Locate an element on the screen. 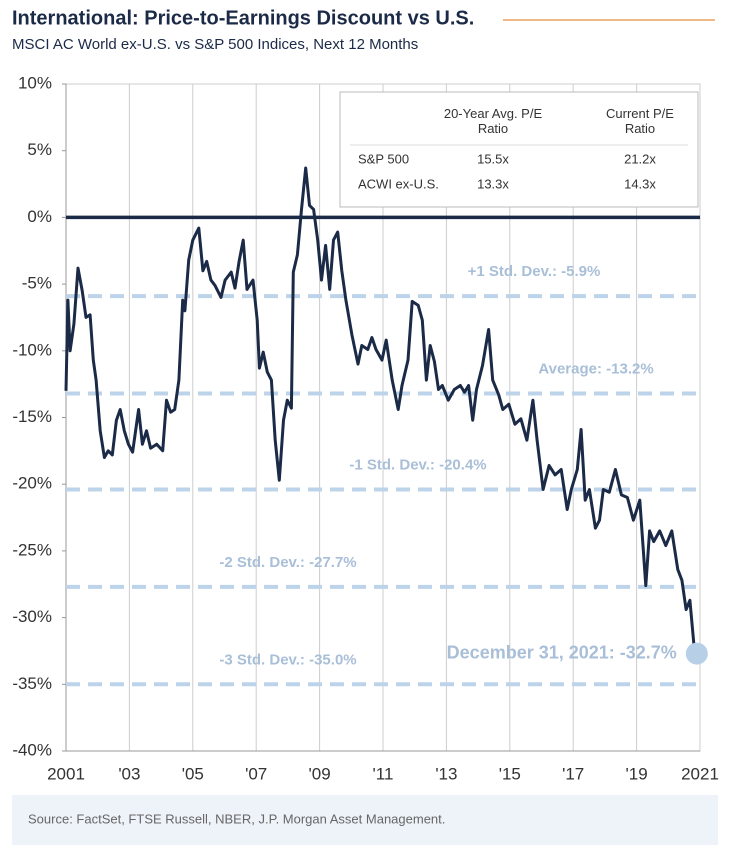  table-header: 20-Year Avg. P/E Ratio is located at coordinates (493, 121).